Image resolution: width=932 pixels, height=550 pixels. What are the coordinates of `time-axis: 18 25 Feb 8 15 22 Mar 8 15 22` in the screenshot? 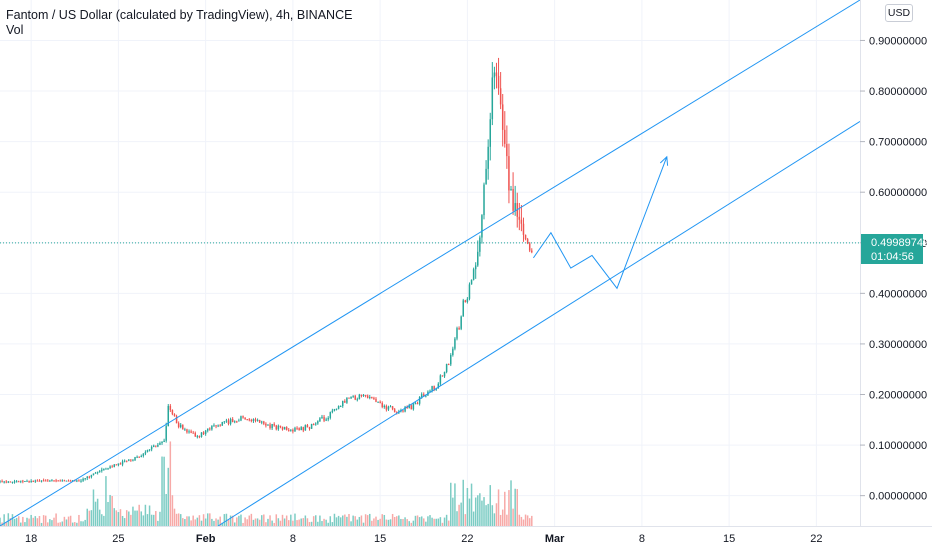 It's located at (423, 539).